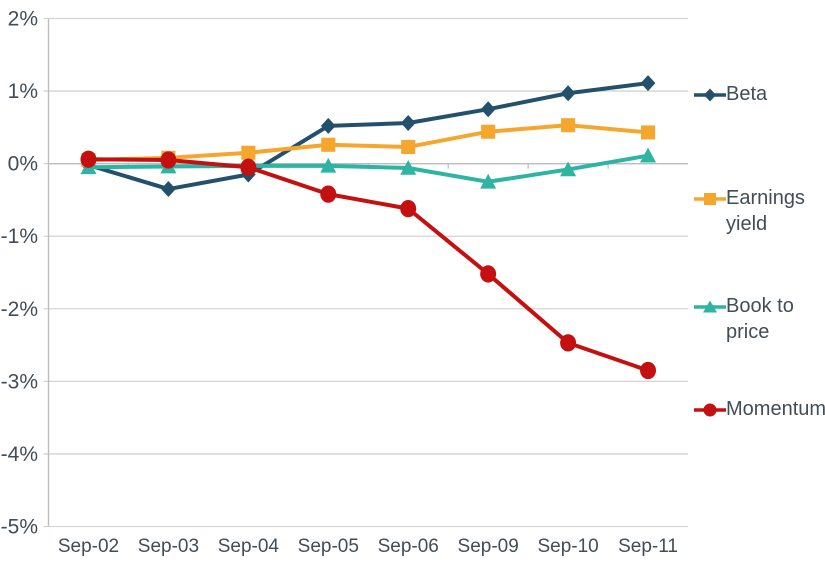  What do you see at coordinates (747, 94) in the screenshot?
I see `legend-label: Beta` at bounding box center [747, 94].